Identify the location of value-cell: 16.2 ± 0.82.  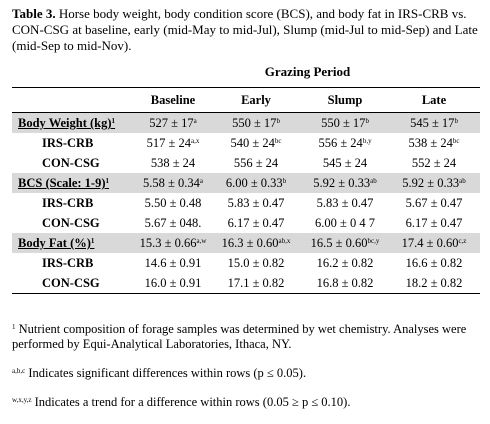
(345, 263).